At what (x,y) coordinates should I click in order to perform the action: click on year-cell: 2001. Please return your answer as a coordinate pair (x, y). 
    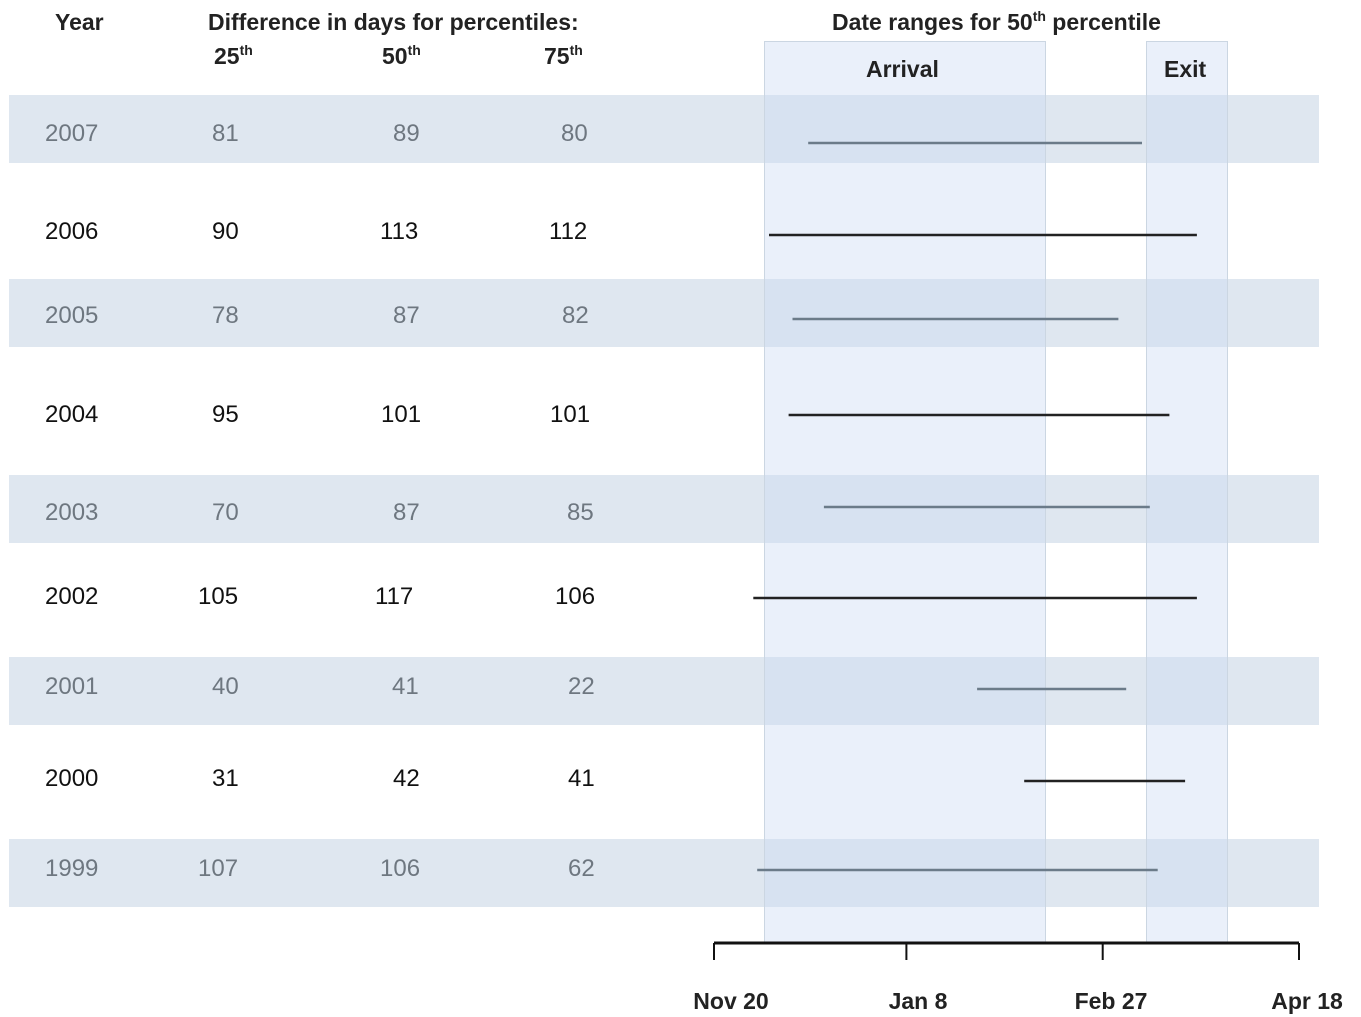
    Looking at the image, I should click on (72, 686).